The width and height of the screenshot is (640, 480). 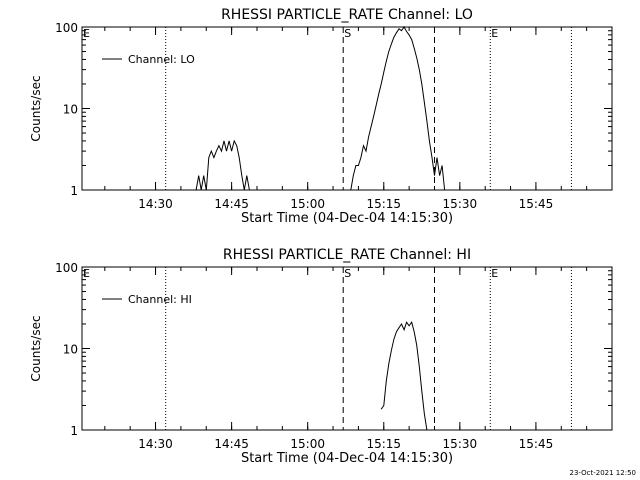 What do you see at coordinates (347, 255) in the screenshot?
I see `chart-title: RHESSI PARTICLE_RATE Channel: HI` at bounding box center [347, 255].